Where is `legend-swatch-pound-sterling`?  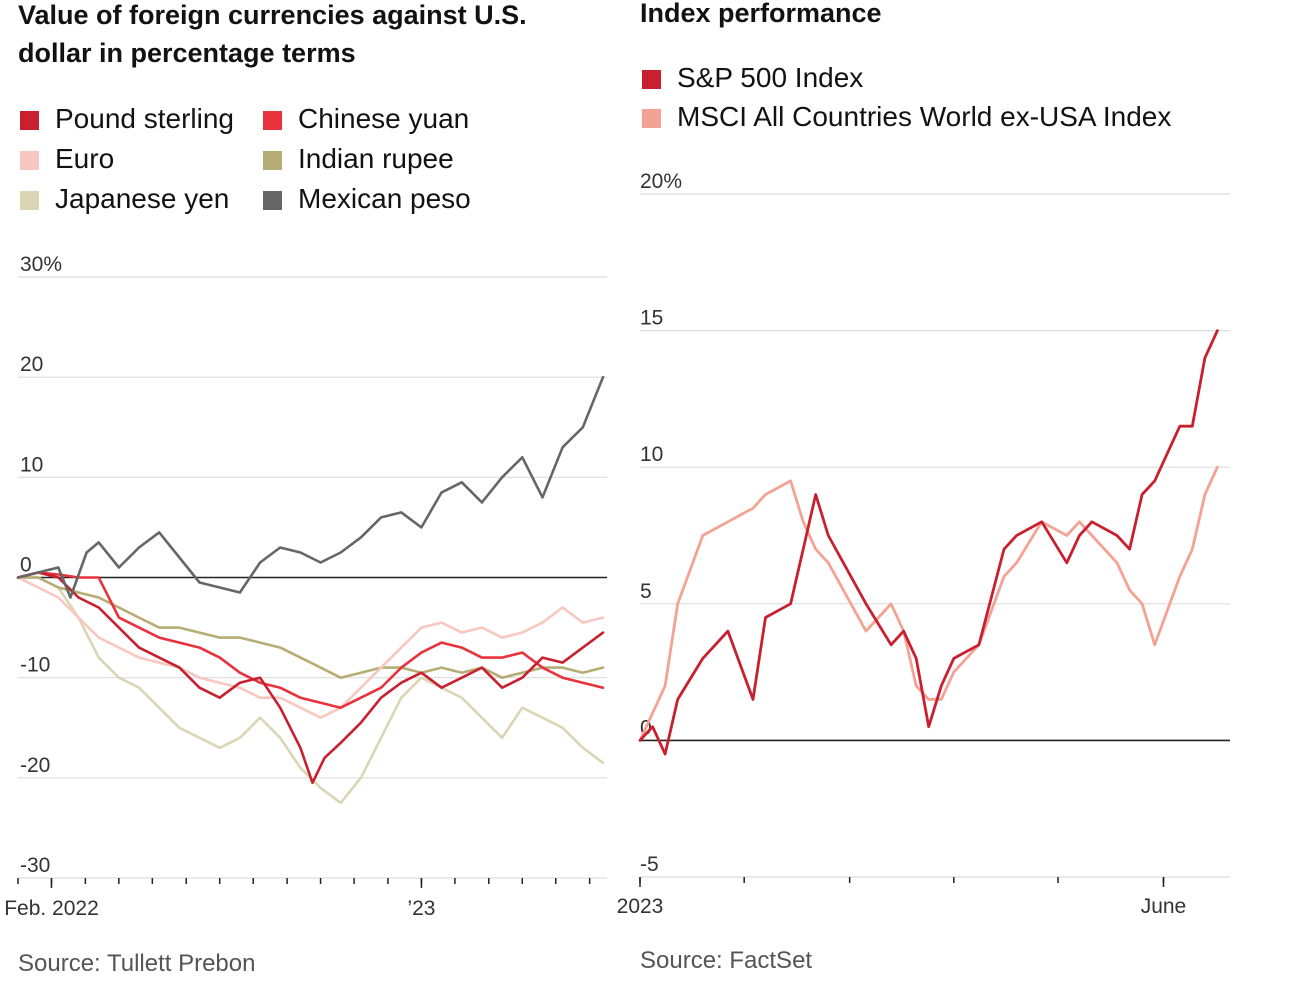
legend-swatch-pound-sterling is located at coordinates (29, 120).